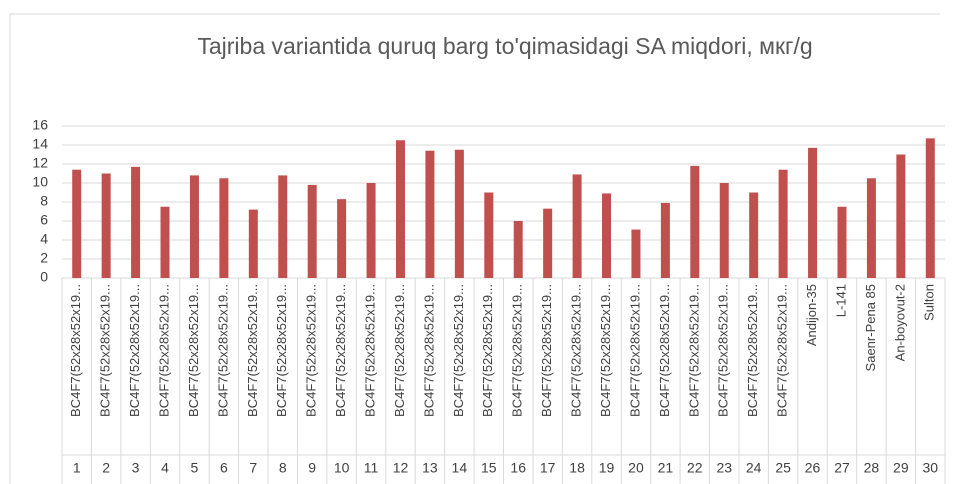 The width and height of the screenshot is (956, 484). I want to click on x-tick-number: 21, so click(666, 468).